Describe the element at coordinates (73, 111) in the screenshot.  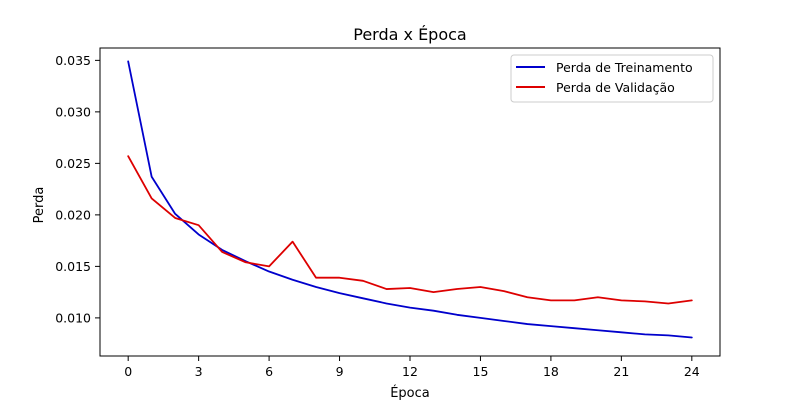
I see `y-tick-label: 0.030` at that location.